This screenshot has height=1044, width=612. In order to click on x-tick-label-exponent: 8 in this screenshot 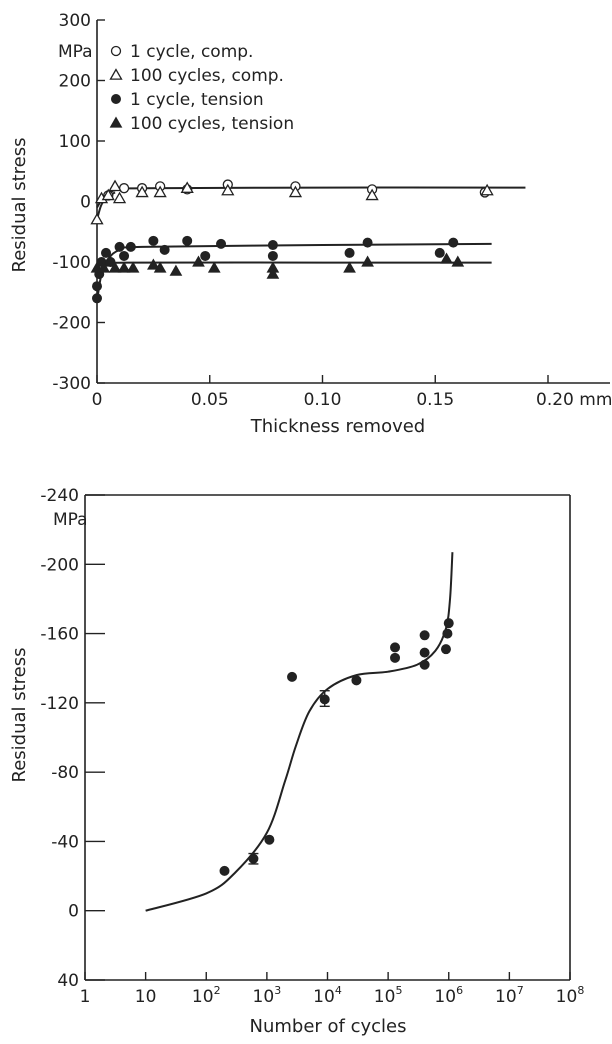, I will do `click(580, 990)`.